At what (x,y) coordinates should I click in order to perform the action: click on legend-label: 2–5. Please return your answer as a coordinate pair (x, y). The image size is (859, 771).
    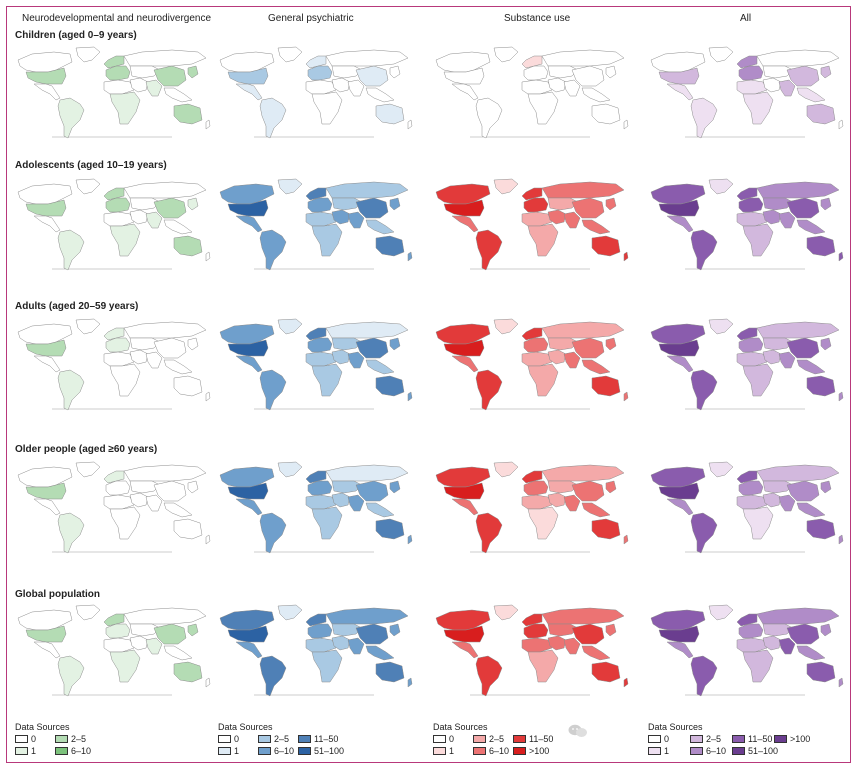
    Looking at the image, I should click on (714, 739).